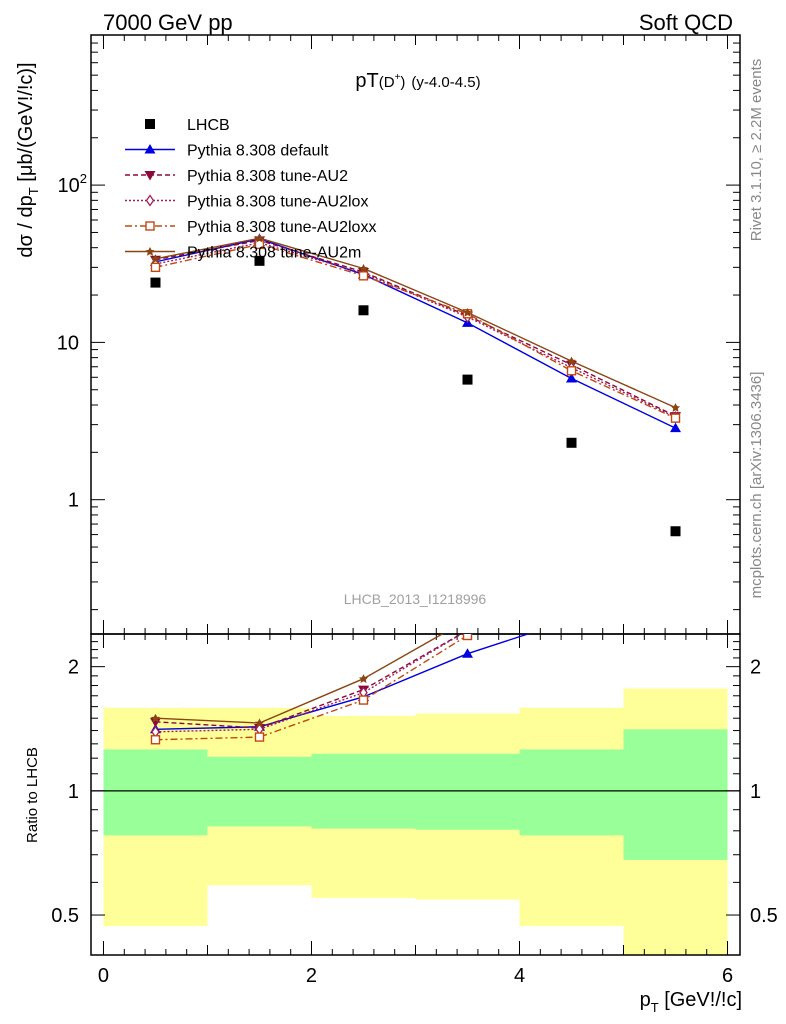  What do you see at coordinates (73, 792) in the screenshot?
I see `ratio-y-tick-label: 1` at bounding box center [73, 792].